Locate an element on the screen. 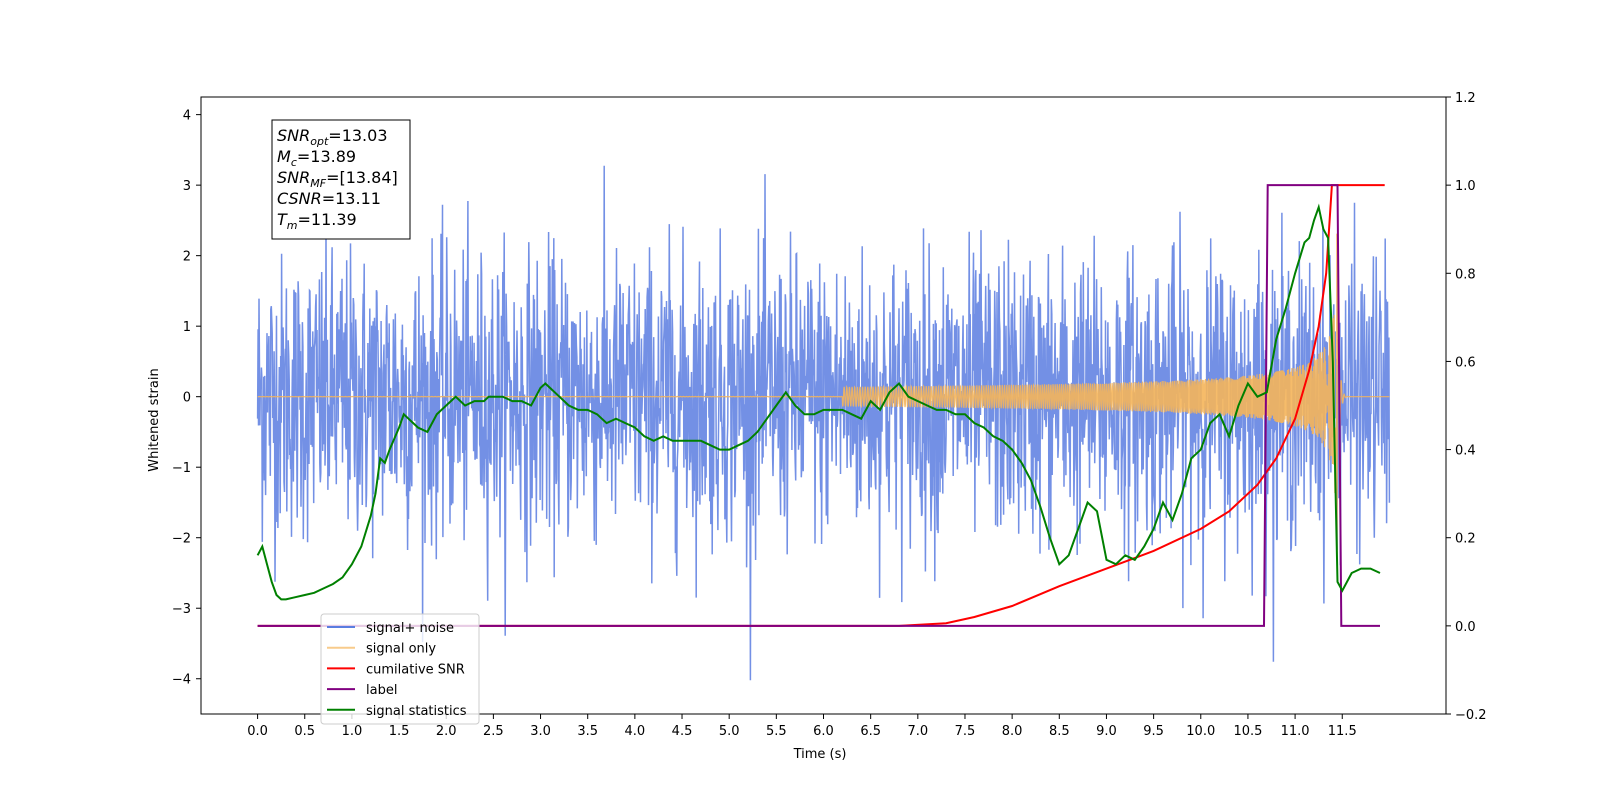 The height and width of the screenshot is (800, 1600). x-tick-label: 9.5 is located at coordinates (1153, 731).